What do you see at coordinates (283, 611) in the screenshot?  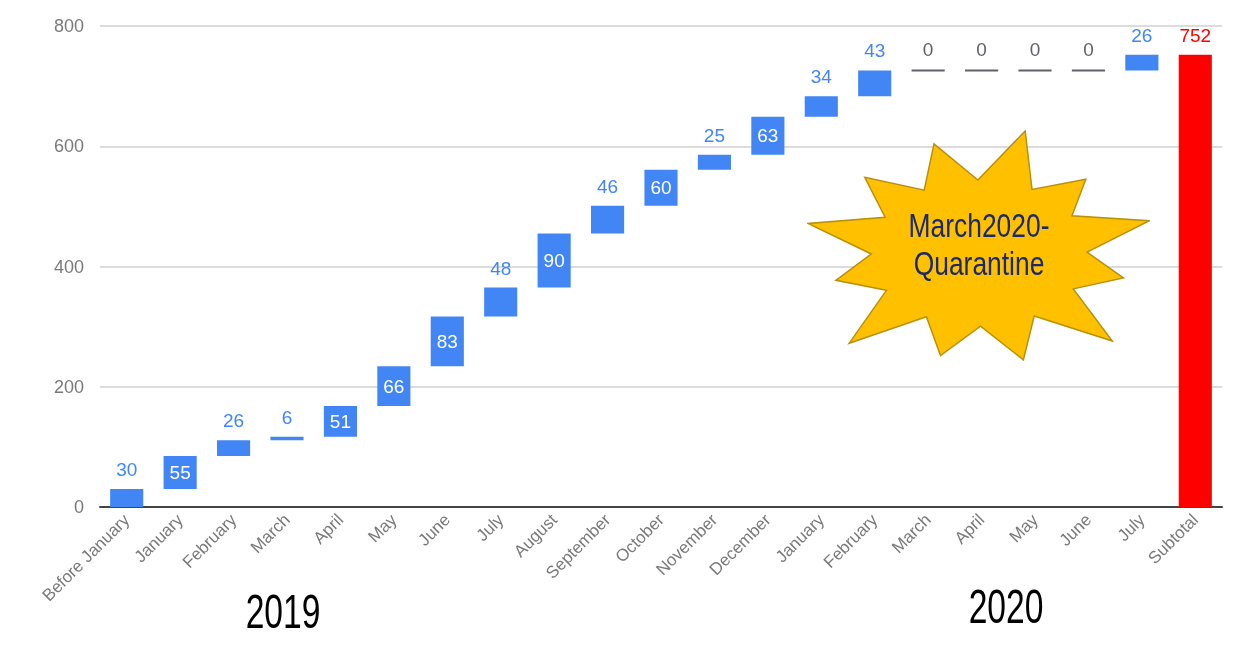 I see `text: 2019` at bounding box center [283, 611].